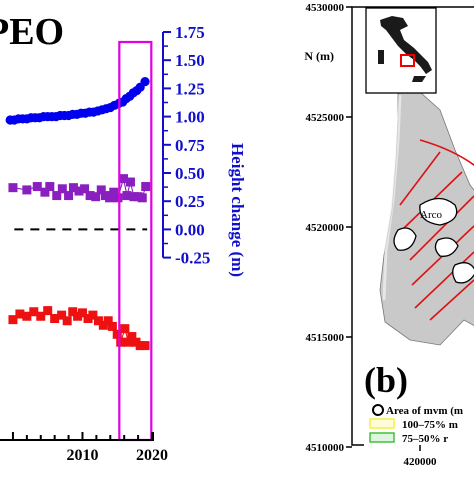 The image size is (474, 479). What do you see at coordinates (406, 45) in the screenshot?
I see `italy-shape` at bounding box center [406, 45].